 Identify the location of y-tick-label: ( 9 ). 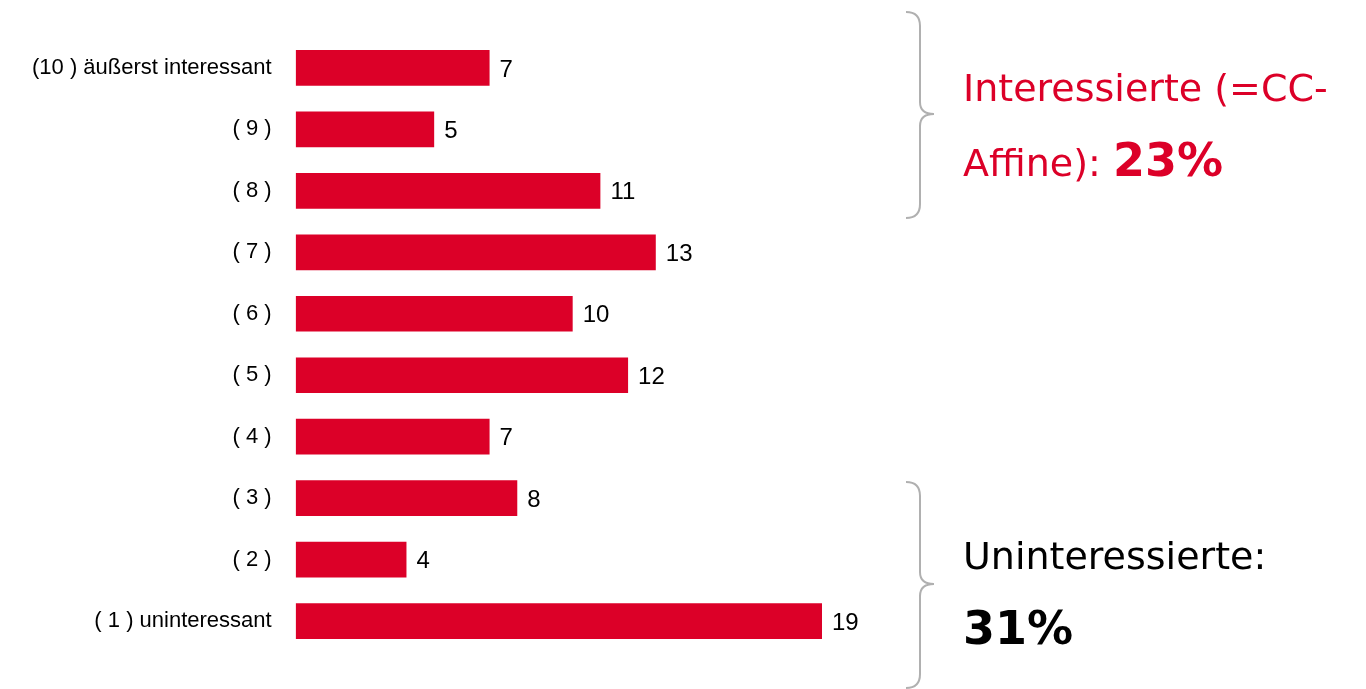
(252, 128).